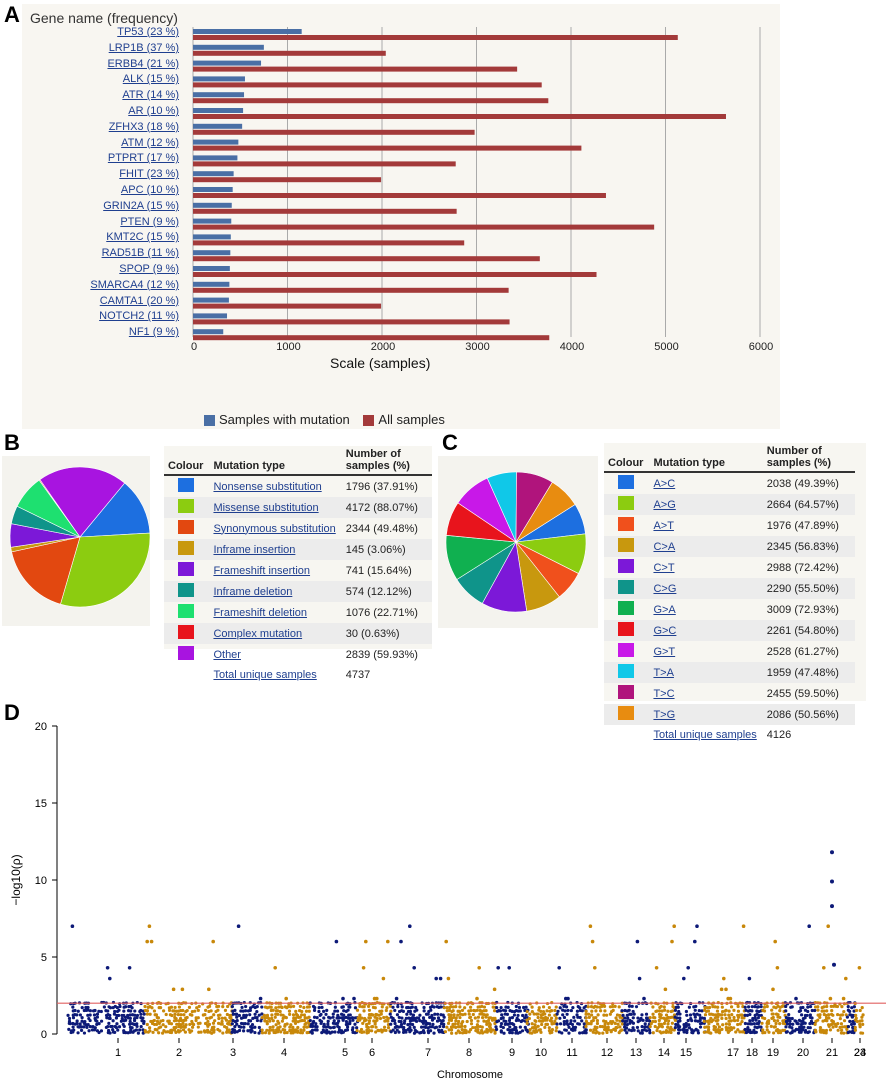 The image size is (886, 1083). What do you see at coordinates (150, 79) in the screenshot?
I see `gene-link: ALK (15 %)` at bounding box center [150, 79].